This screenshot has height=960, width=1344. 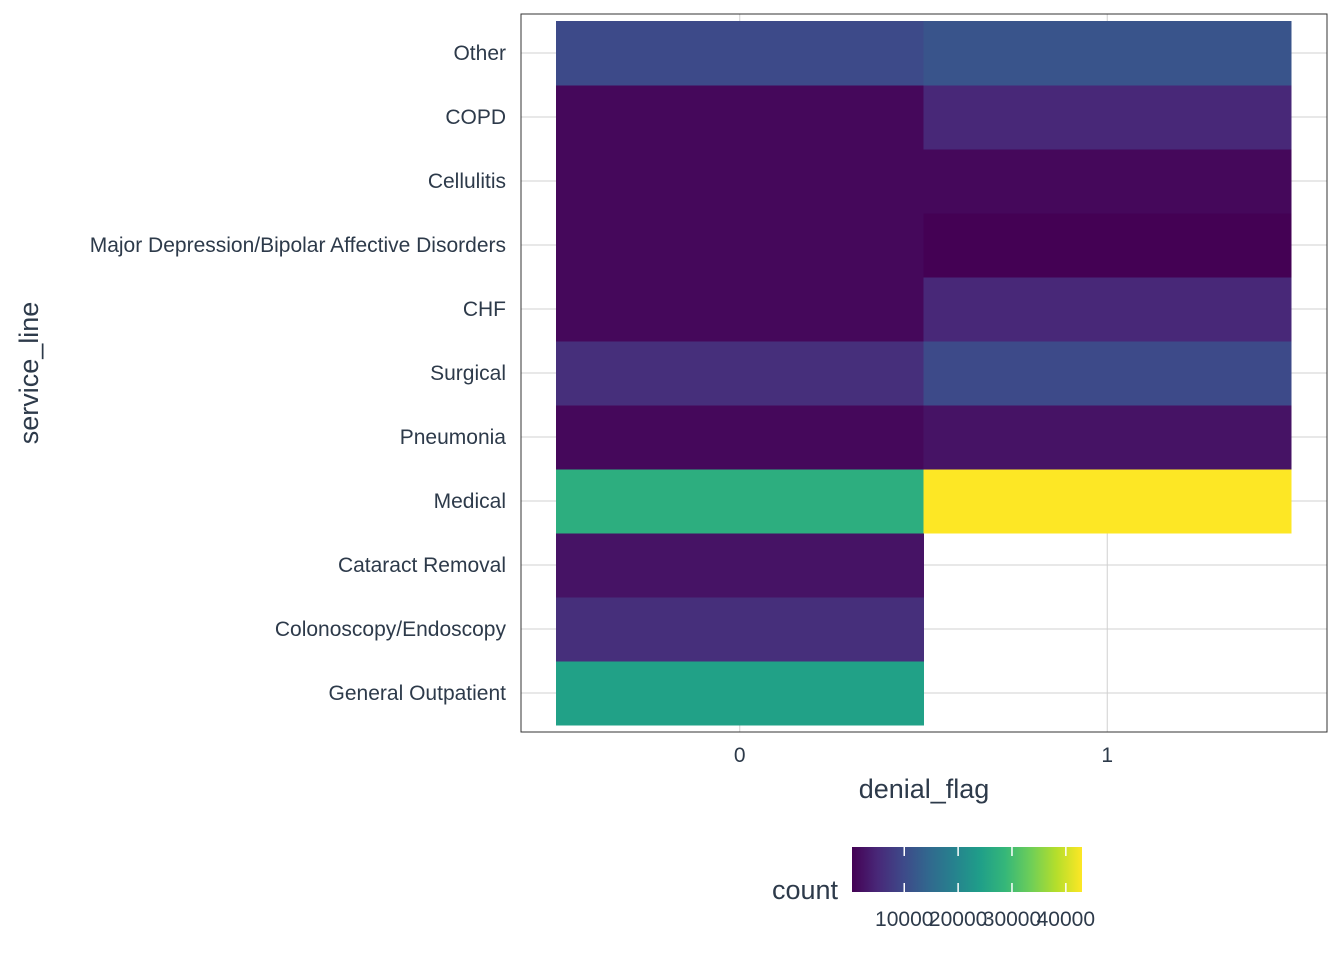 What do you see at coordinates (1107, 755) in the screenshot?
I see `x-tick-label: 1` at bounding box center [1107, 755].